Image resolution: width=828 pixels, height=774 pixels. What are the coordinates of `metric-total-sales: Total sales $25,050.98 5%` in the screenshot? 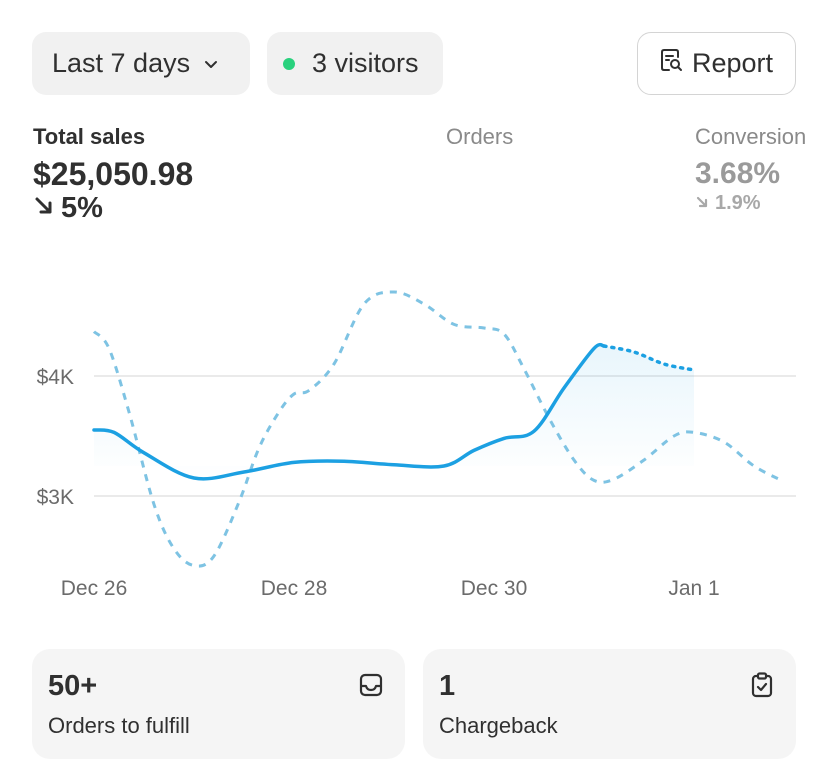 It's located at (113, 174).